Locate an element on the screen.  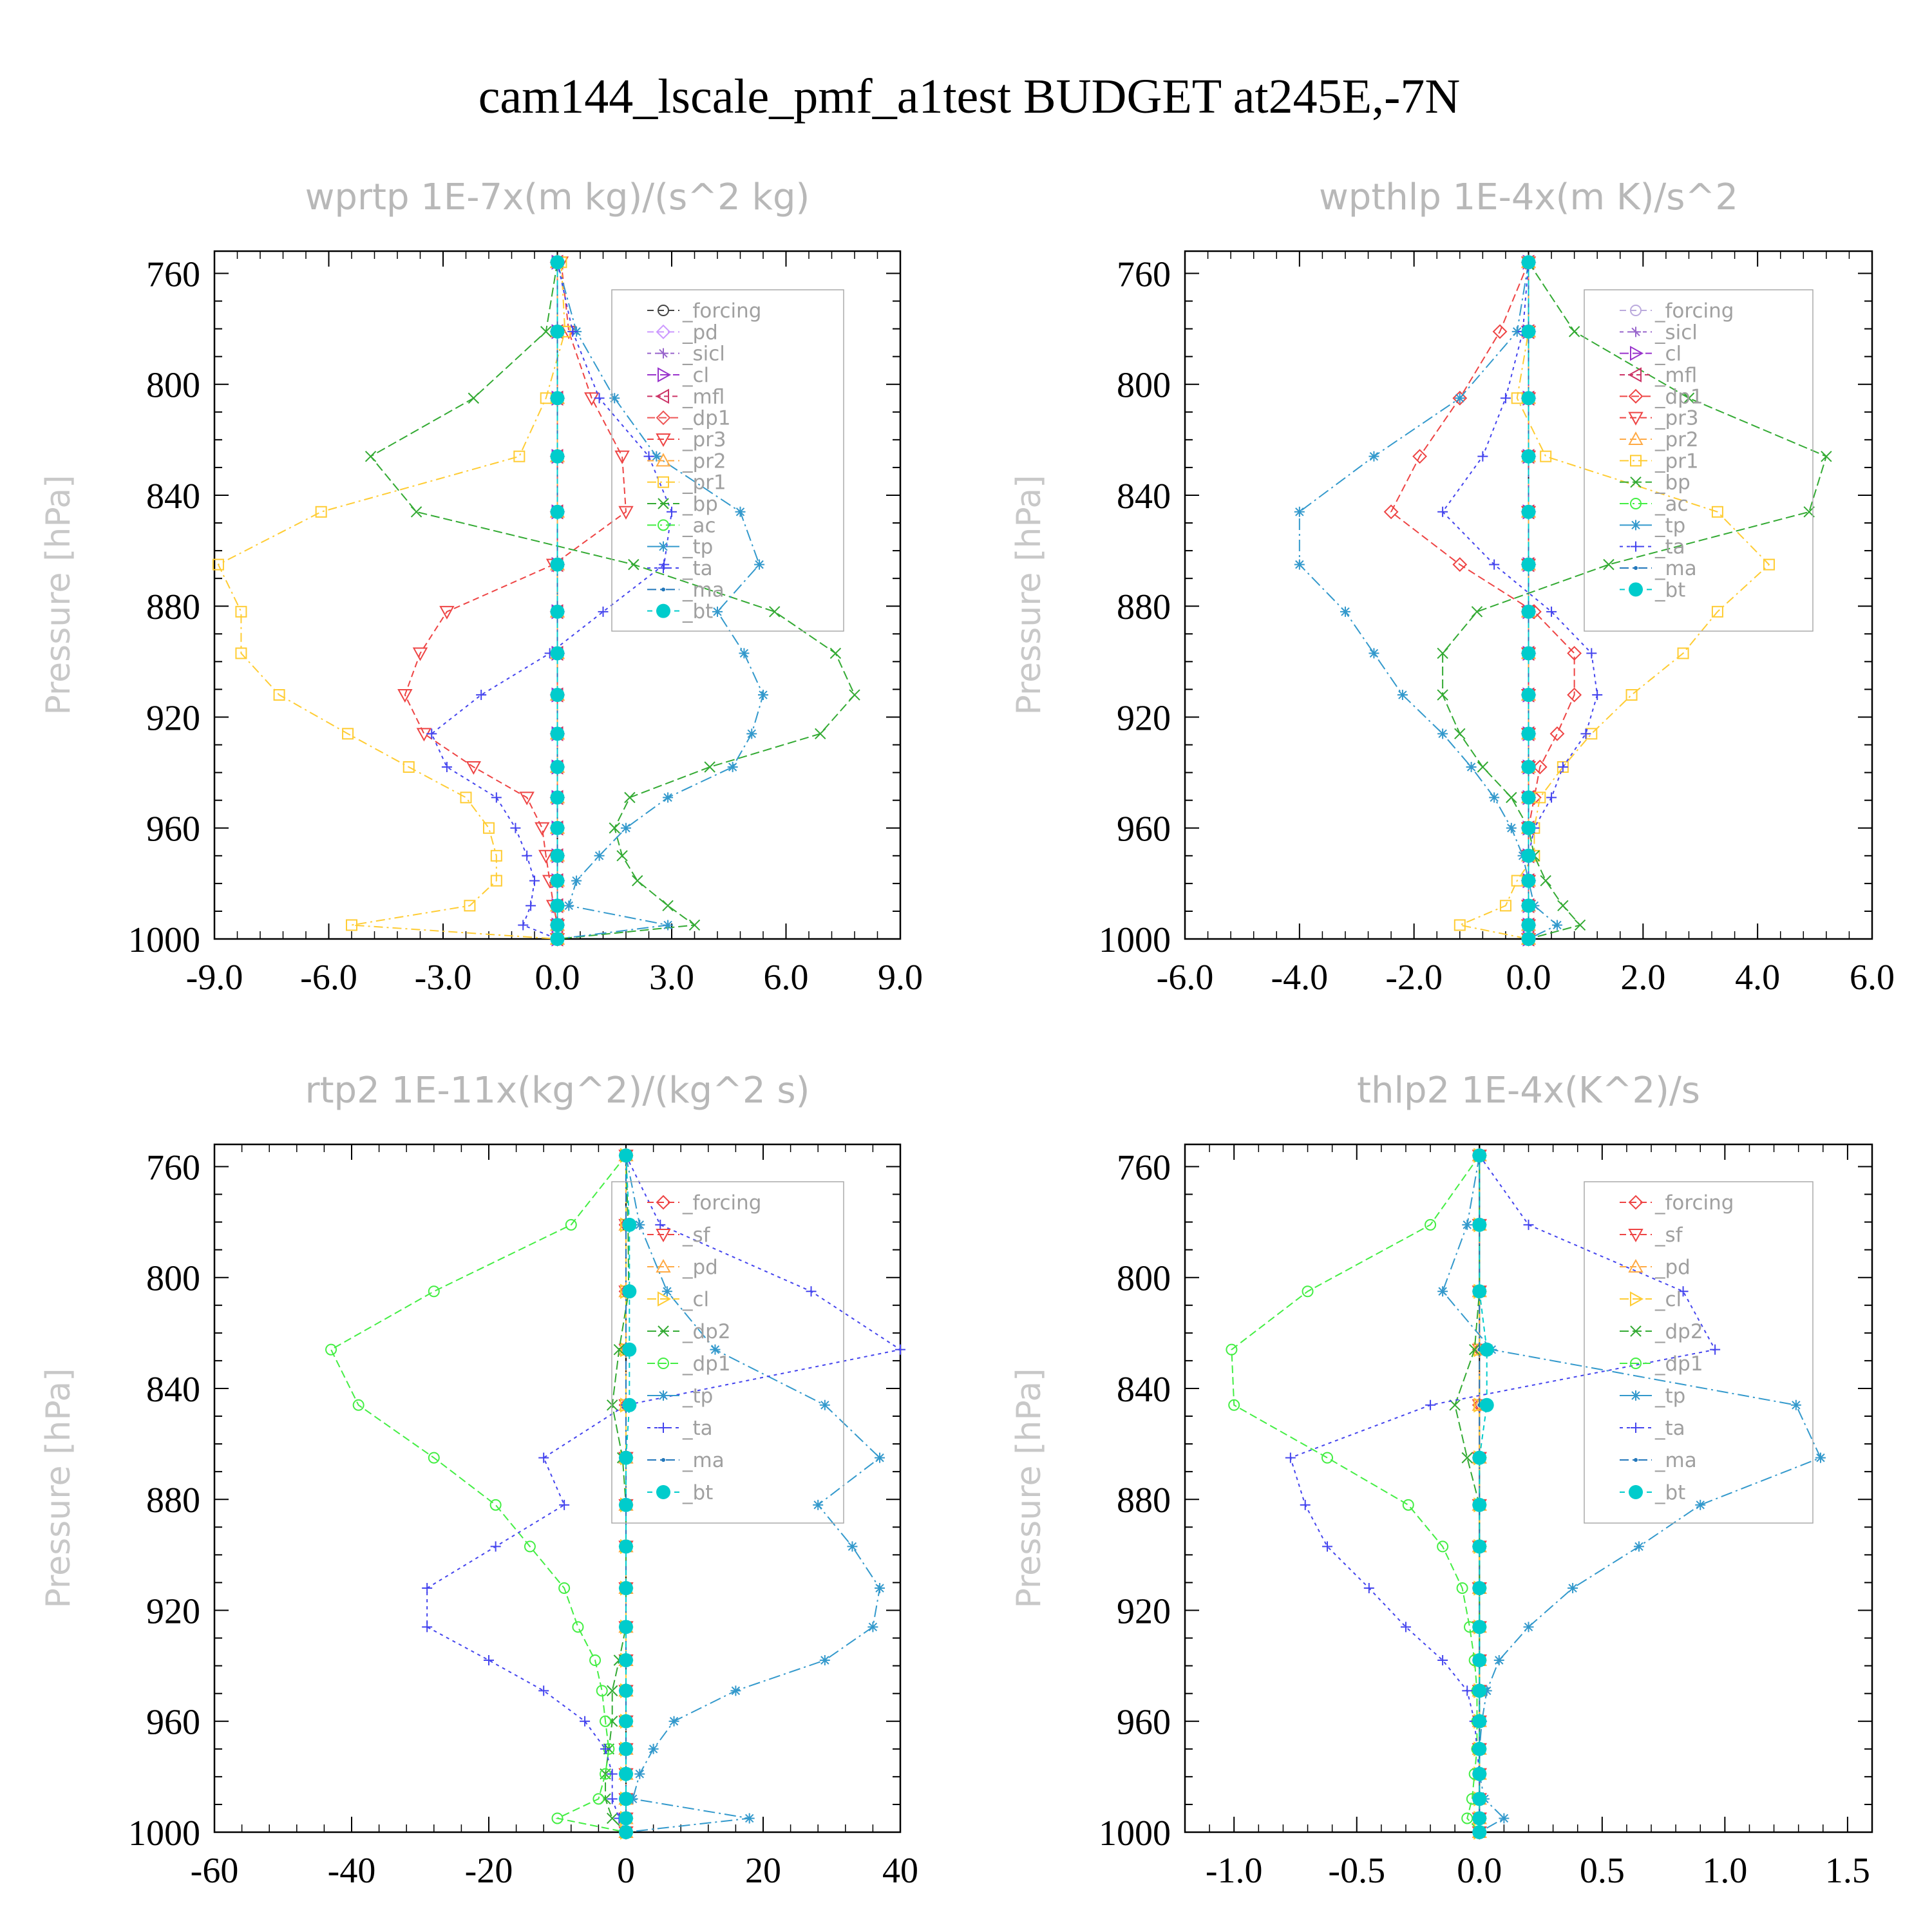
legend-label: _pr1 is located at coordinates (704, 483).